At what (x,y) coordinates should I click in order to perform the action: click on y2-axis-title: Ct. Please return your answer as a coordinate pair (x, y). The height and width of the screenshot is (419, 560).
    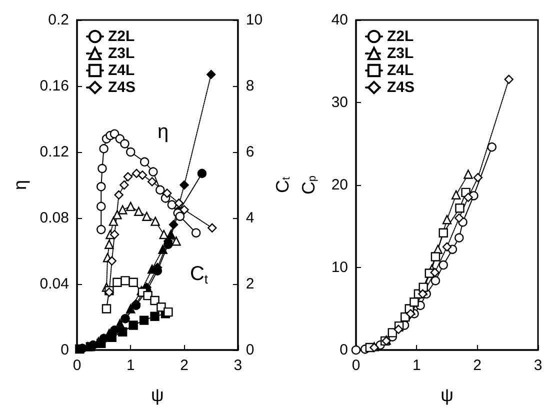
    Looking at the image, I should click on (282, 185).